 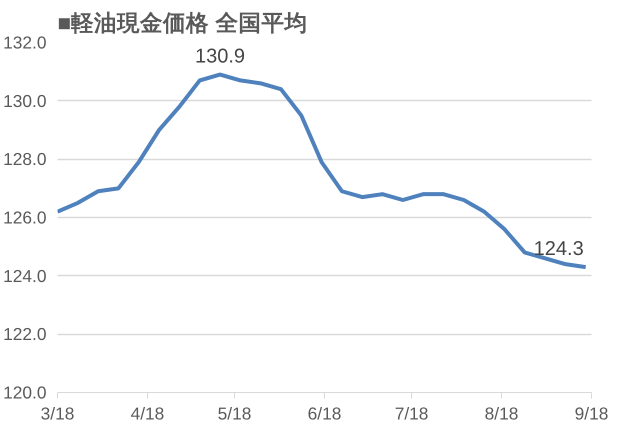 What do you see at coordinates (25, 42) in the screenshot?
I see `y-tick-label: 132.0` at bounding box center [25, 42].